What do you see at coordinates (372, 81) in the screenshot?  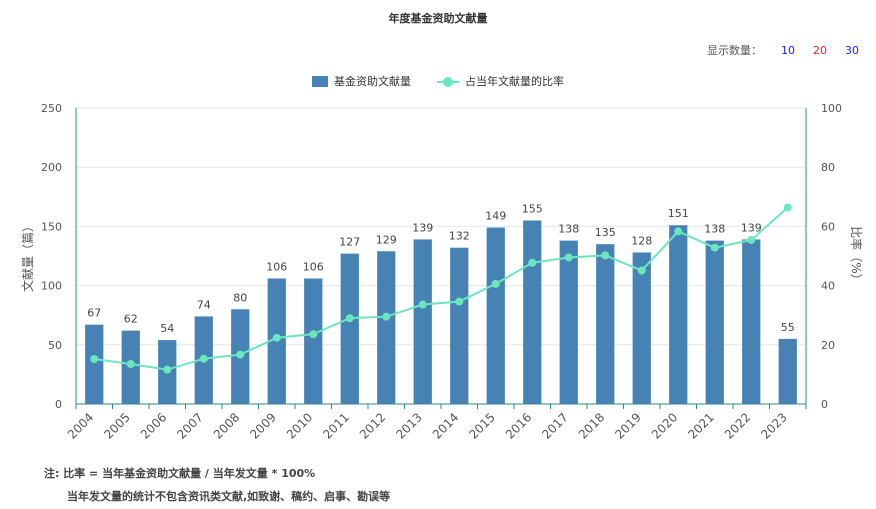 I see `legend-bar-label: 基金资助文献量` at bounding box center [372, 81].